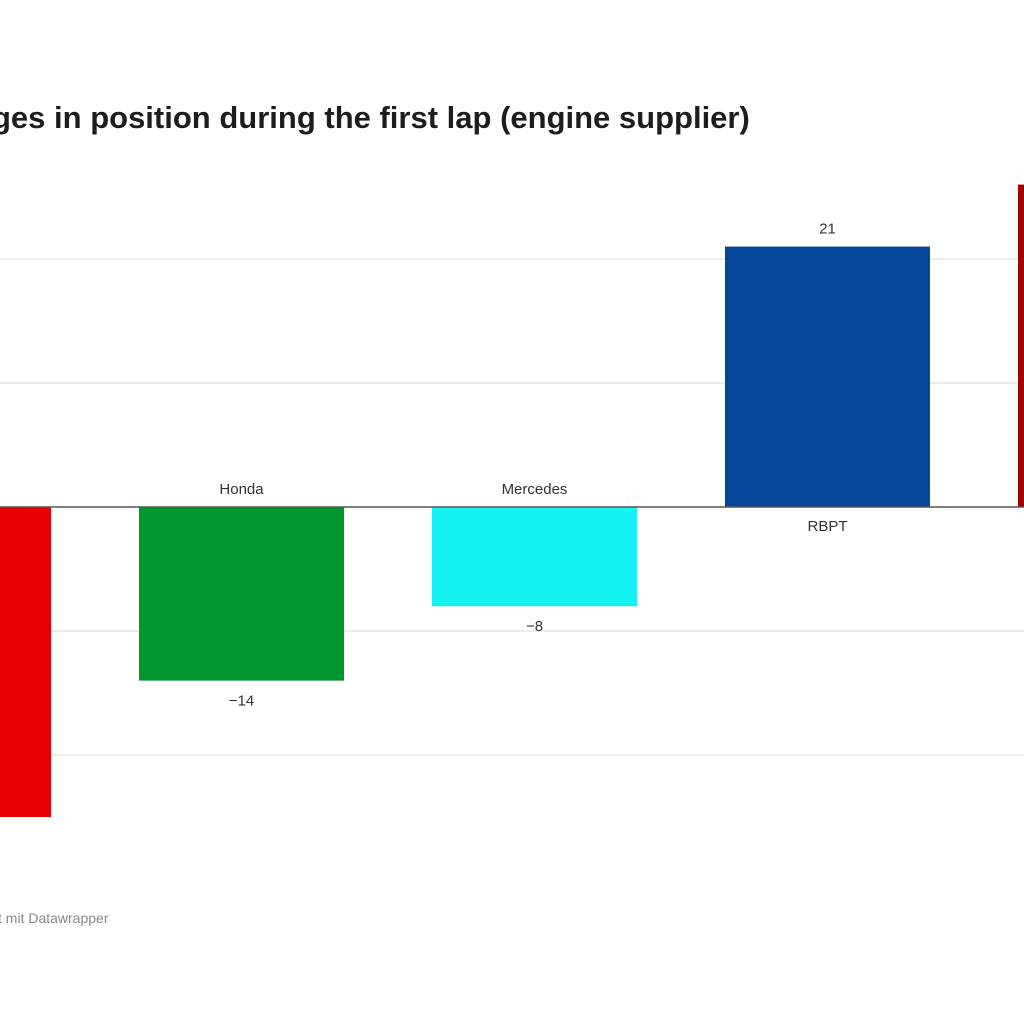 Image resolution: width=1024 pixels, height=1024 pixels. I want to click on chart-footer: t mit Datawrapper, so click(54, 918).